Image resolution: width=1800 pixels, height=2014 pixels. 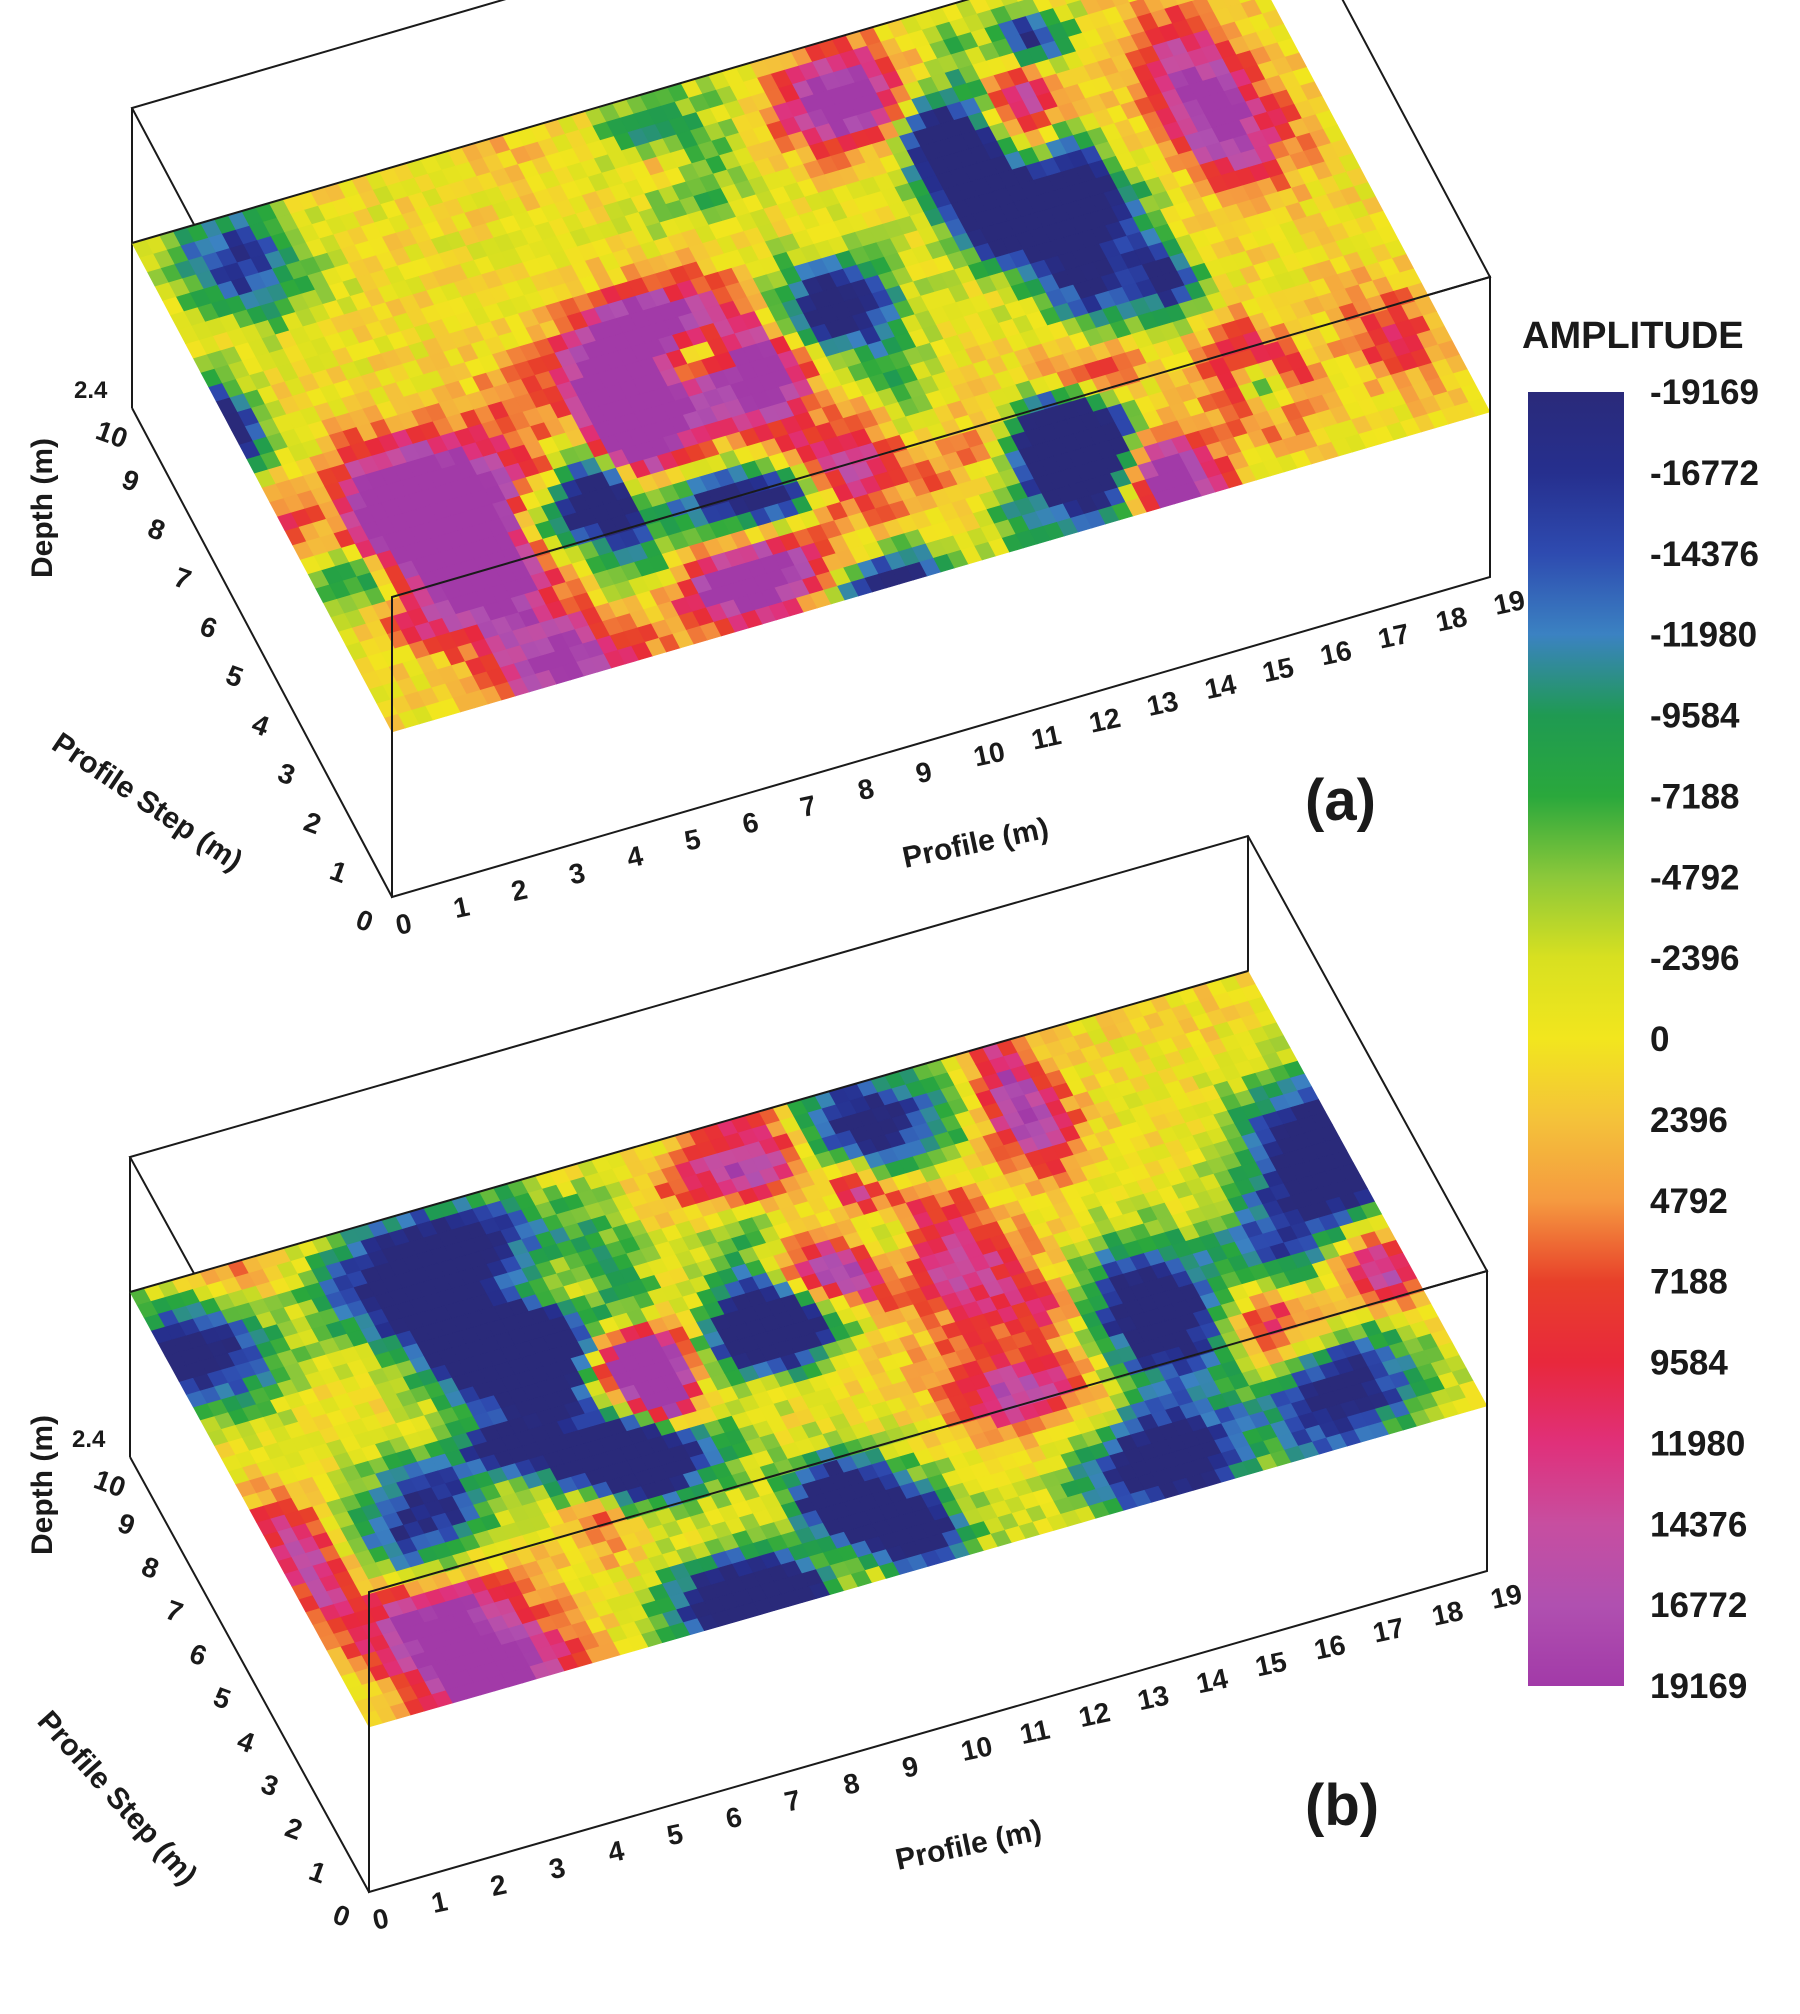 What do you see at coordinates (1104, 720) in the screenshot?
I see `x-tick: 12` at bounding box center [1104, 720].